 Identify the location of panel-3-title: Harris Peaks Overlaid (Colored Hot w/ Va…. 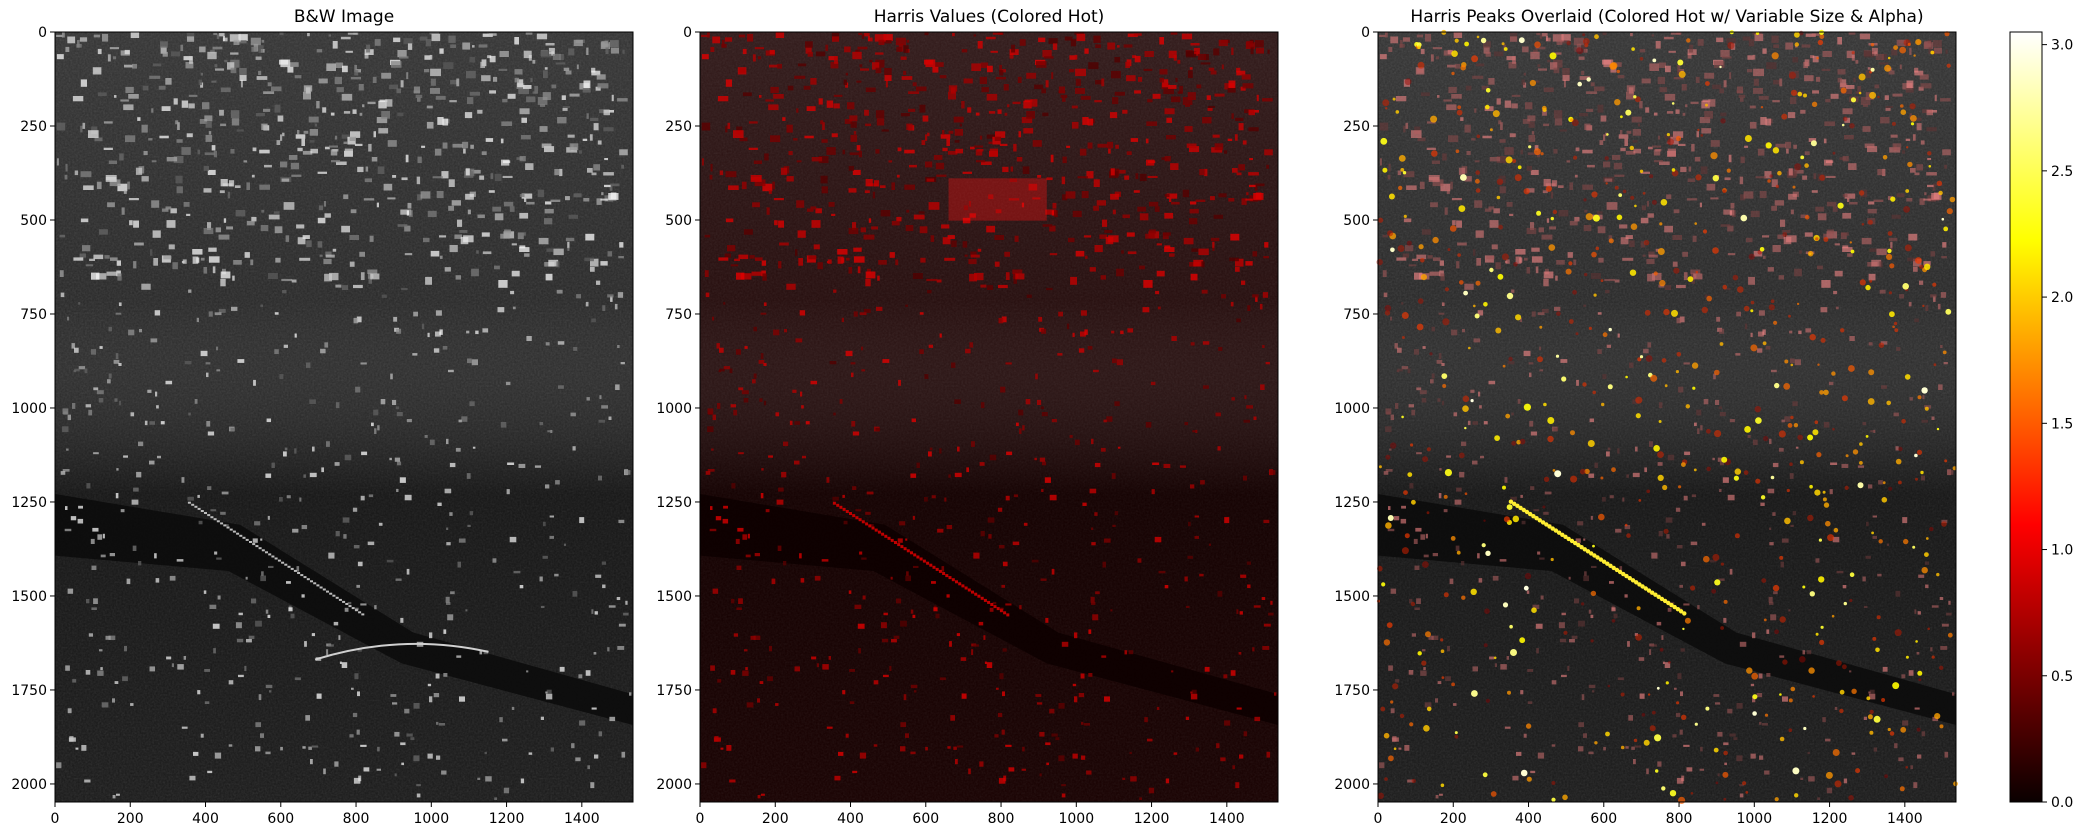
(1666, 17).